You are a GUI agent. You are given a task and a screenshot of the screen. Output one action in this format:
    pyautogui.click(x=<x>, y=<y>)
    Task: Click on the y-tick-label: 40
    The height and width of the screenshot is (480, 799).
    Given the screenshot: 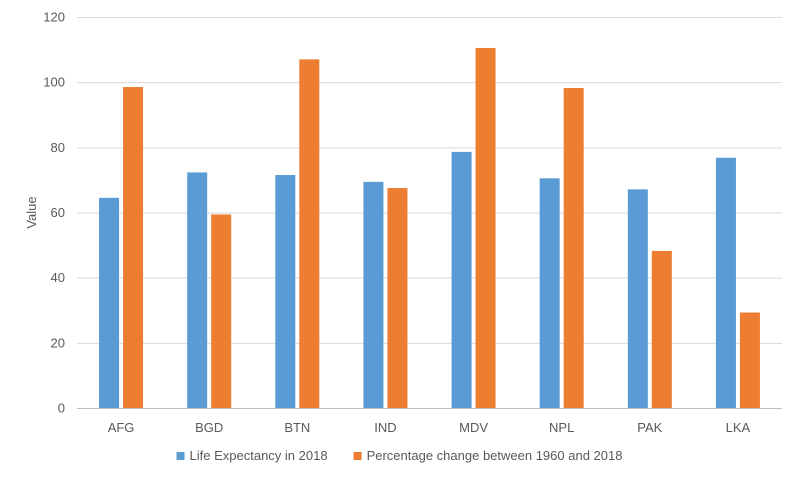 What is the action you would take?
    pyautogui.click(x=58, y=277)
    